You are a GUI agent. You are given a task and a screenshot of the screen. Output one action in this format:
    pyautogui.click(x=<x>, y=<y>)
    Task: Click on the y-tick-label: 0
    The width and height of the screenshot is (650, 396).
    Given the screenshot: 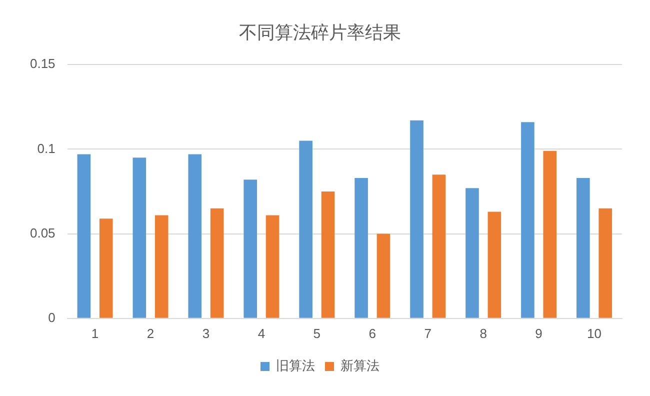 What is the action you would take?
    pyautogui.click(x=52, y=317)
    